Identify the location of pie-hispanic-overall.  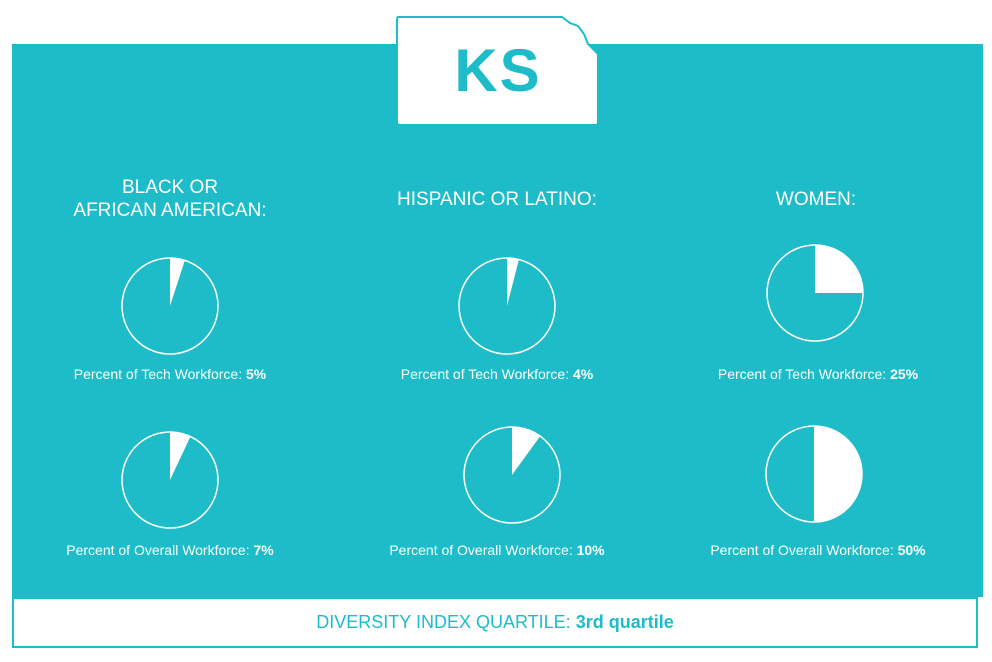
(512, 475).